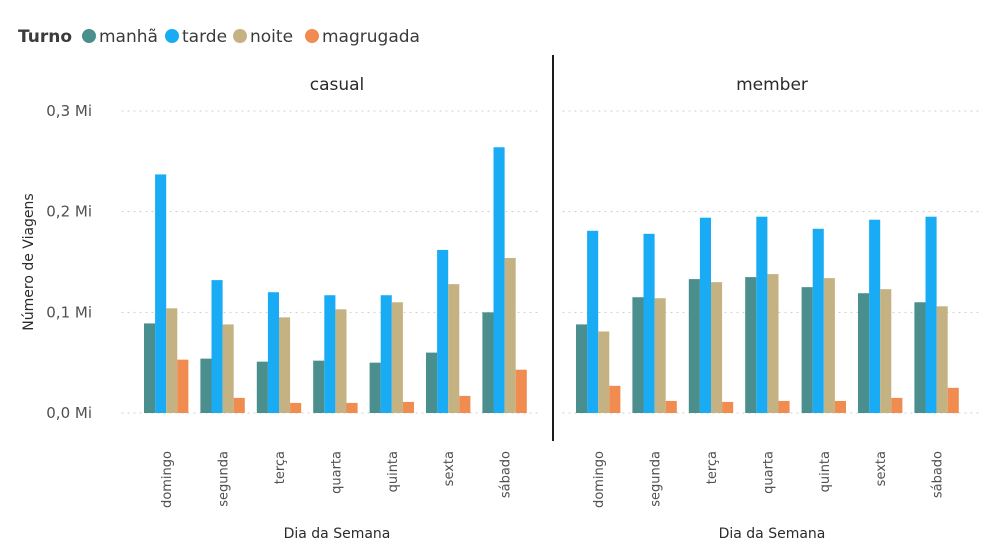  I want to click on legend-label: magrugada, so click(371, 37).